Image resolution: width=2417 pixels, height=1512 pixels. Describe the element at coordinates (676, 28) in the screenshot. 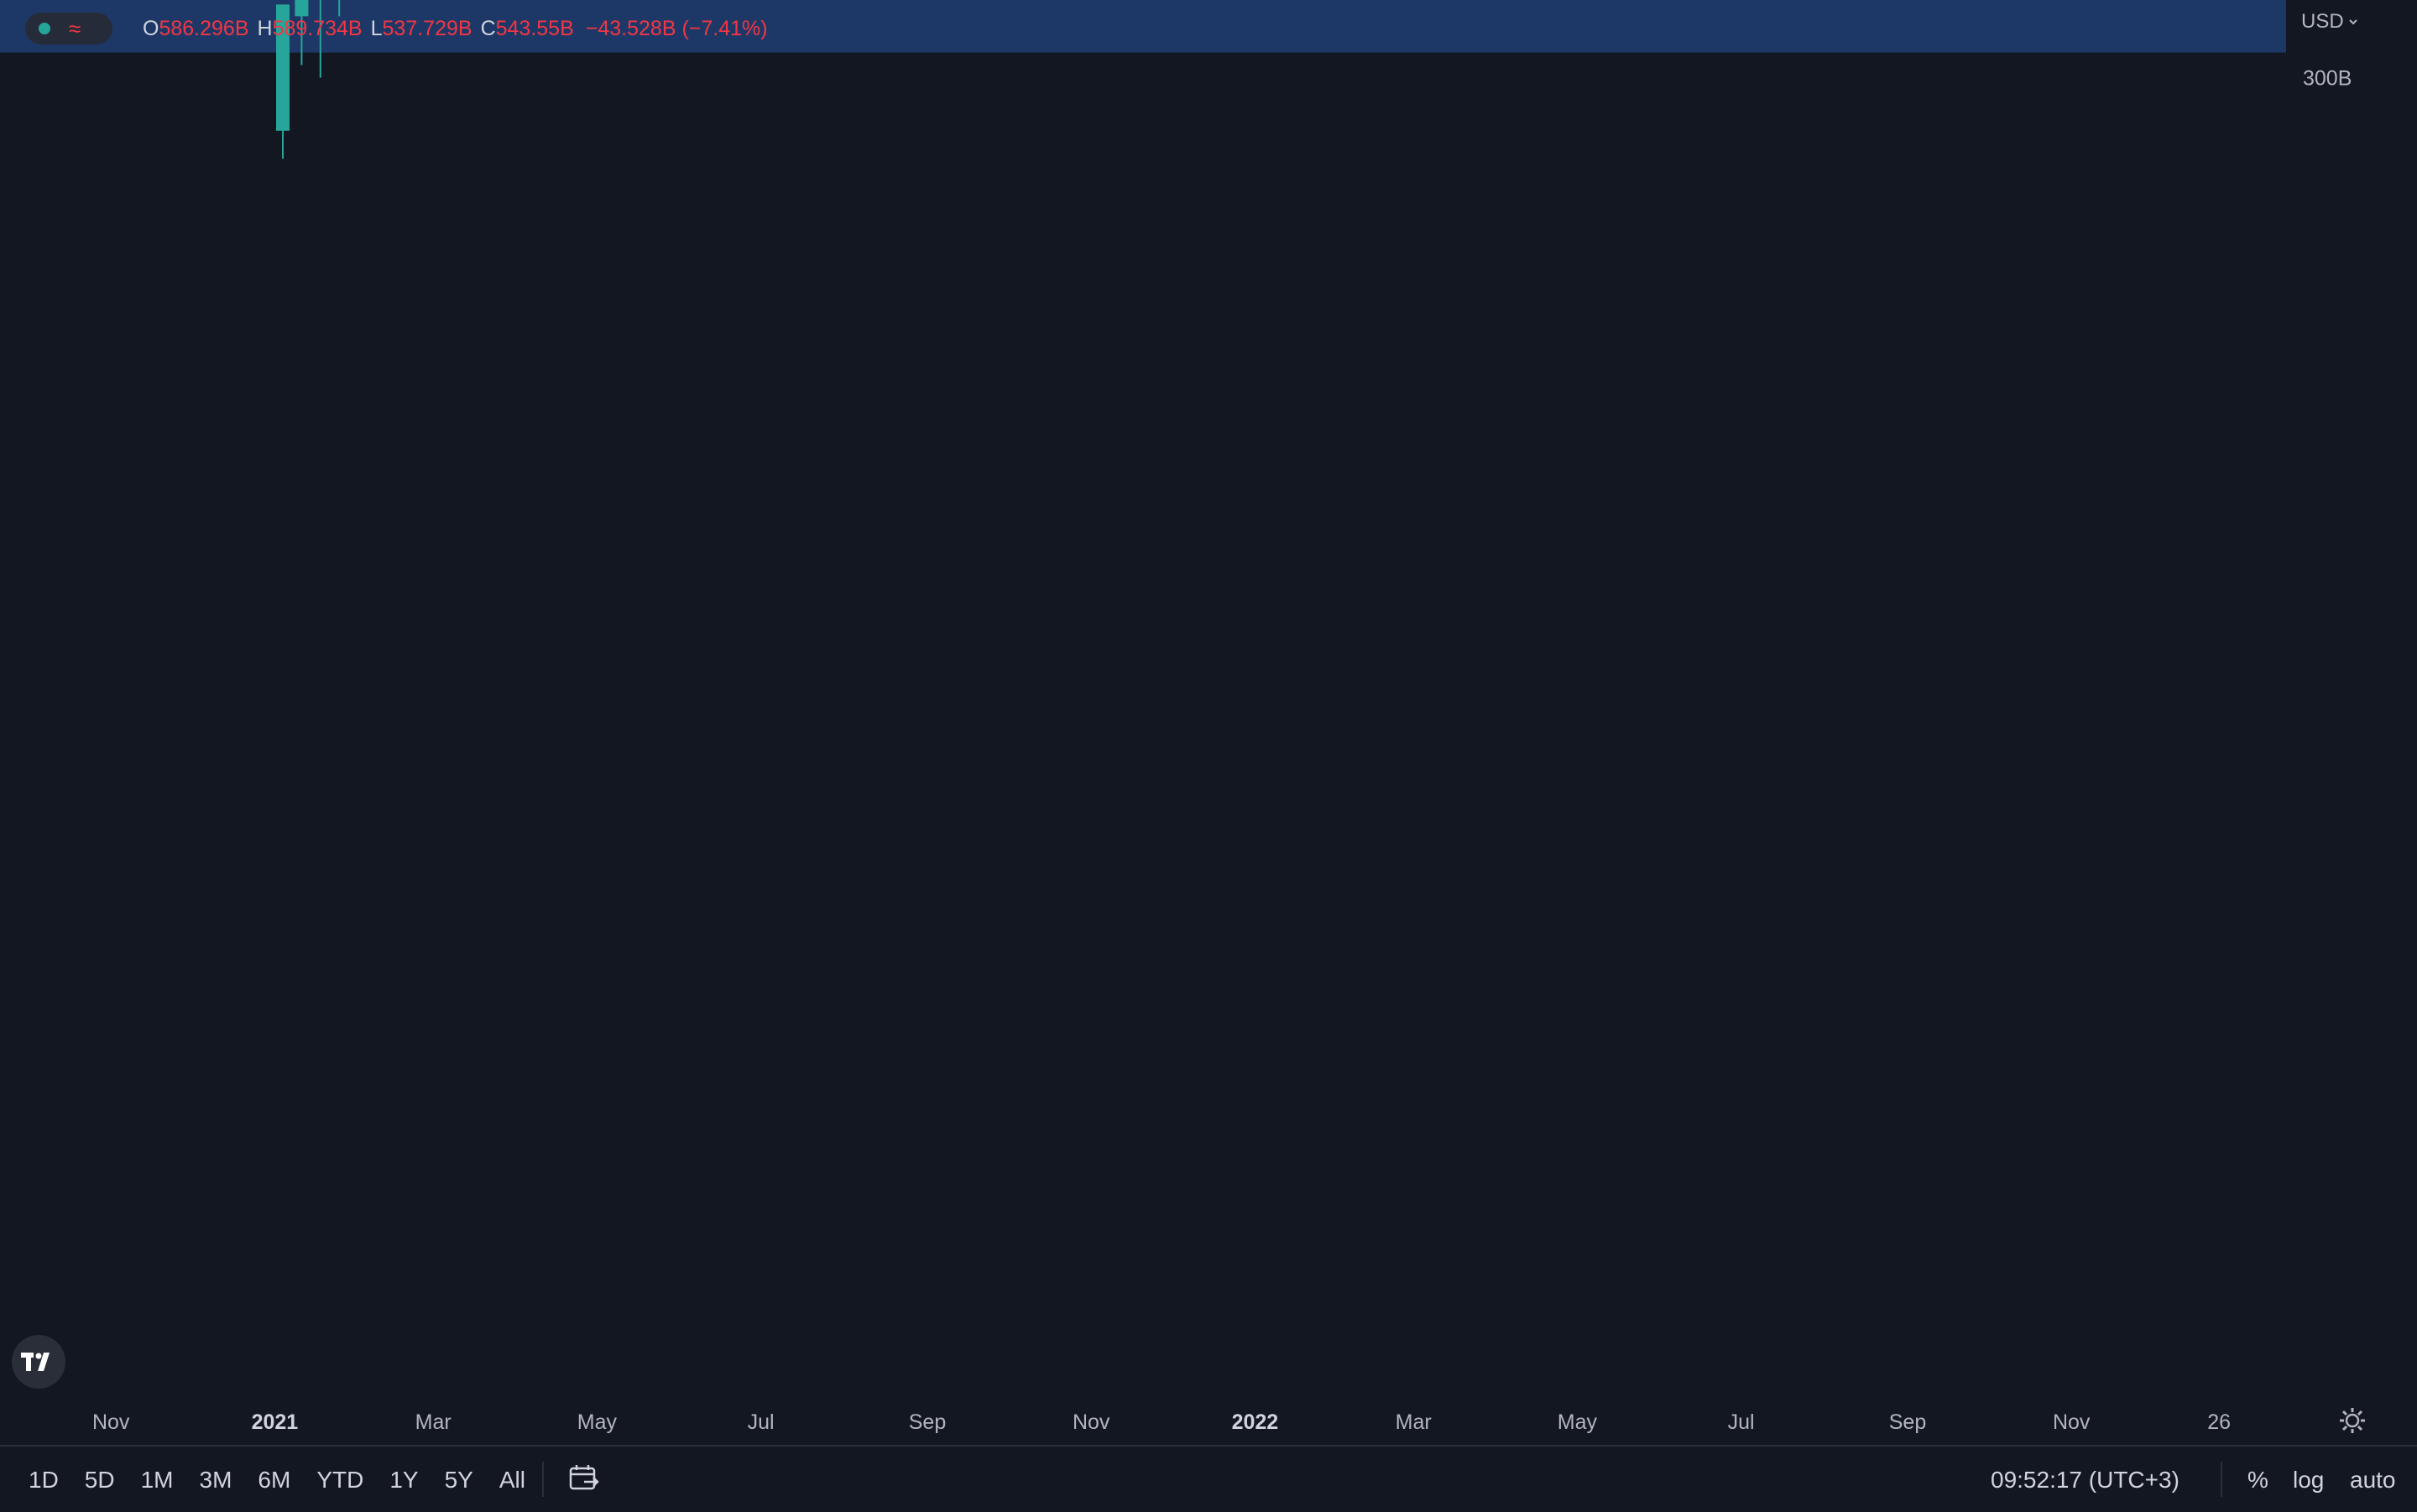

I see `change-value: −43.528B (−7.41%)` at that location.